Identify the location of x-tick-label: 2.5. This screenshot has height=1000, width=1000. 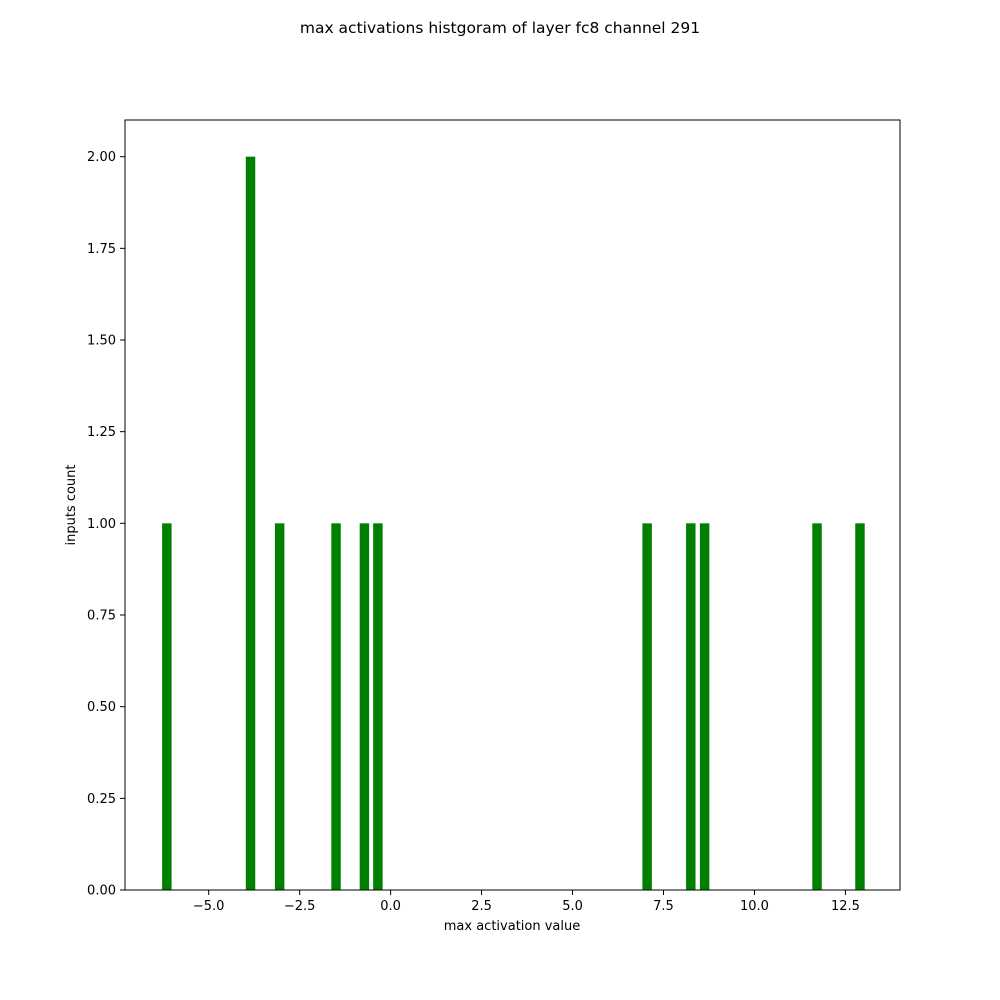
(481, 906).